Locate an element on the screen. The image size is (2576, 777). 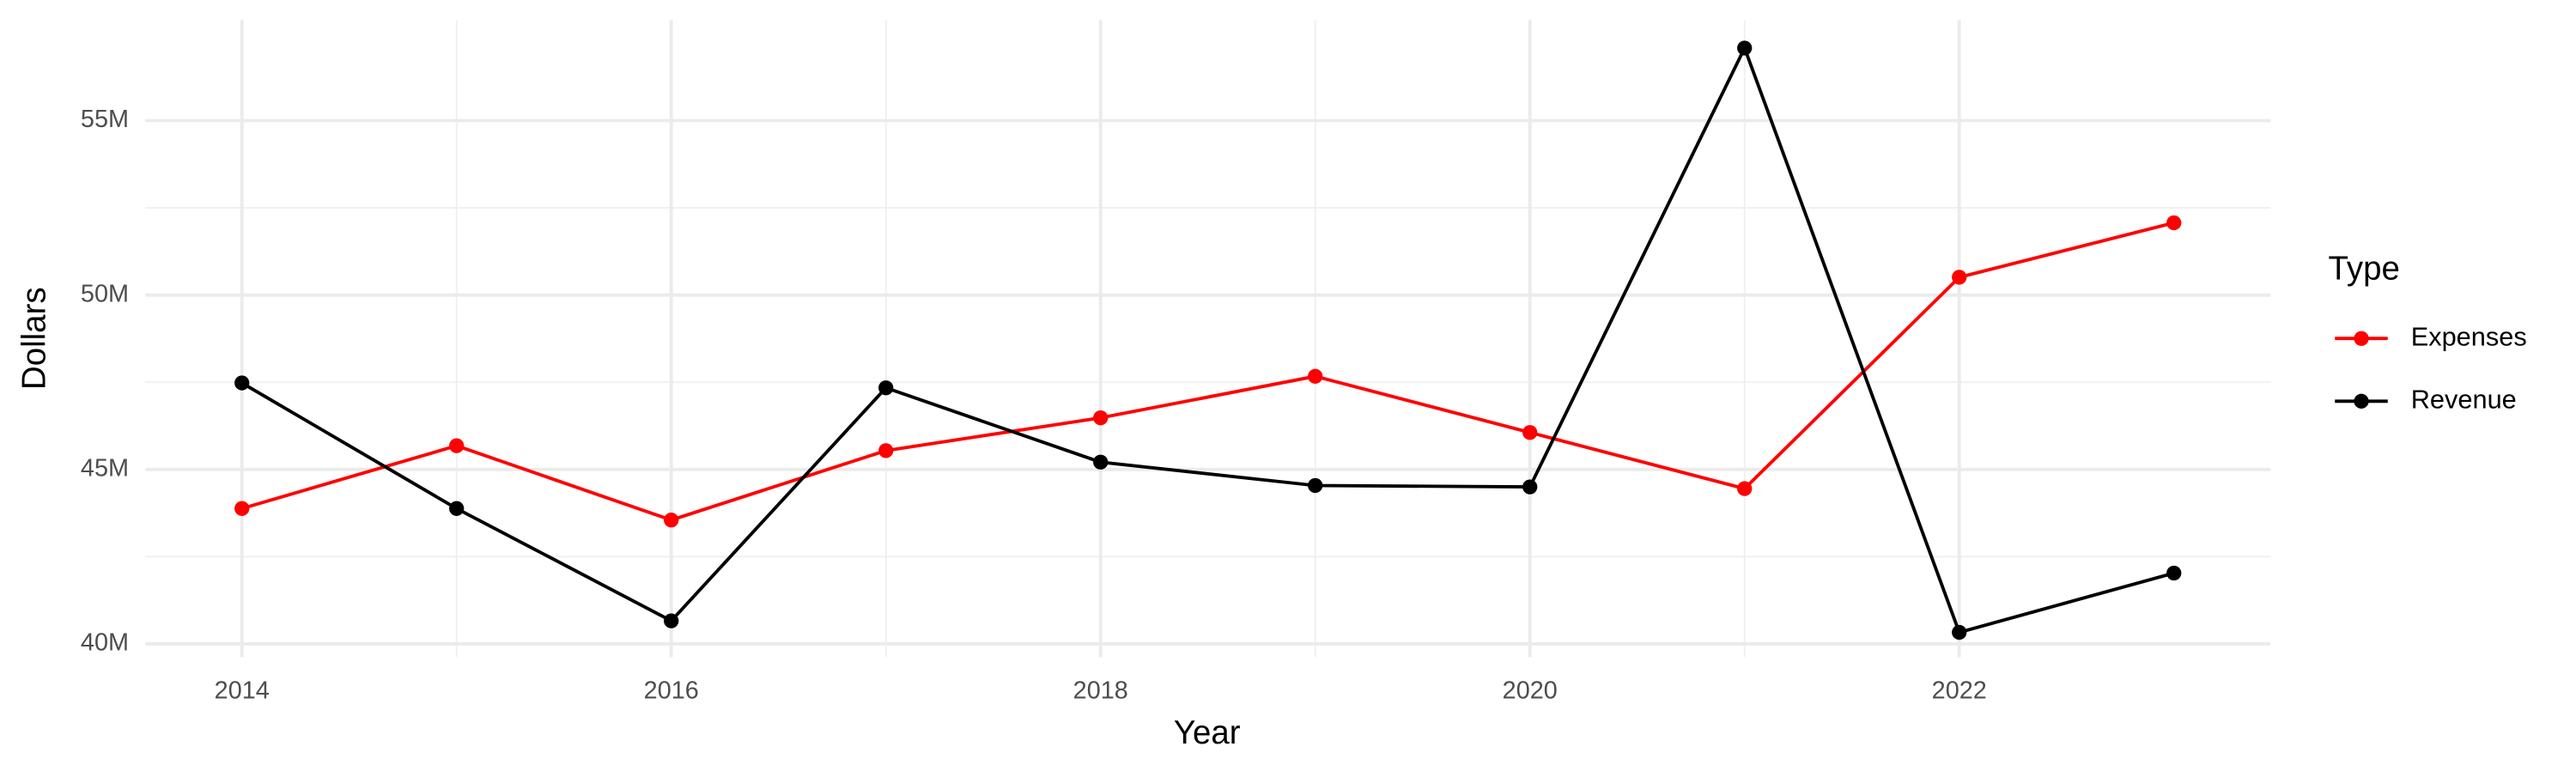
legend-title: Type is located at coordinates (2364, 269).